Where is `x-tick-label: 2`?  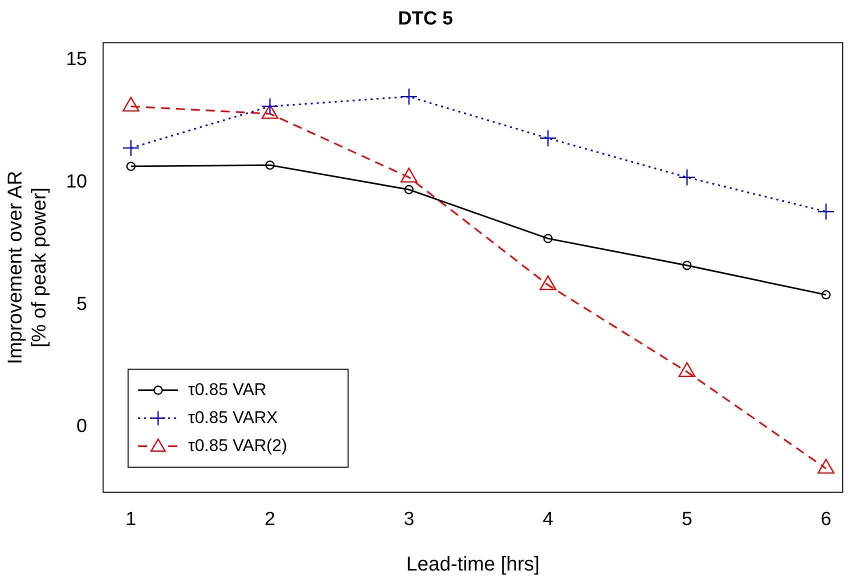
x-tick-label: 2 is located at coordinates (270, 519).